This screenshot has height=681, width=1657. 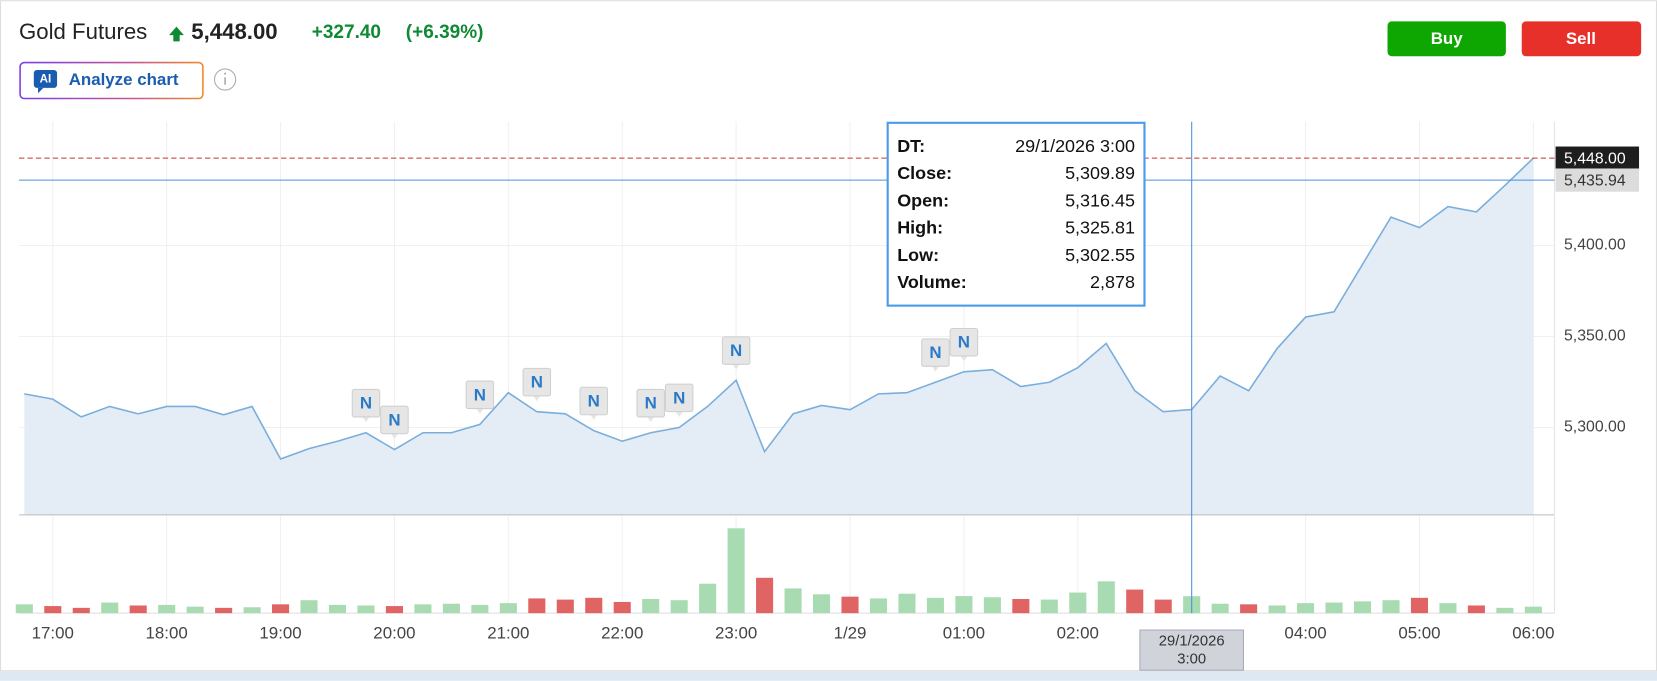 What do you see at coordinates (964, 633) in the screenshot?
I see `x-tick-label: 01:00` at bounding box center [964, 633].